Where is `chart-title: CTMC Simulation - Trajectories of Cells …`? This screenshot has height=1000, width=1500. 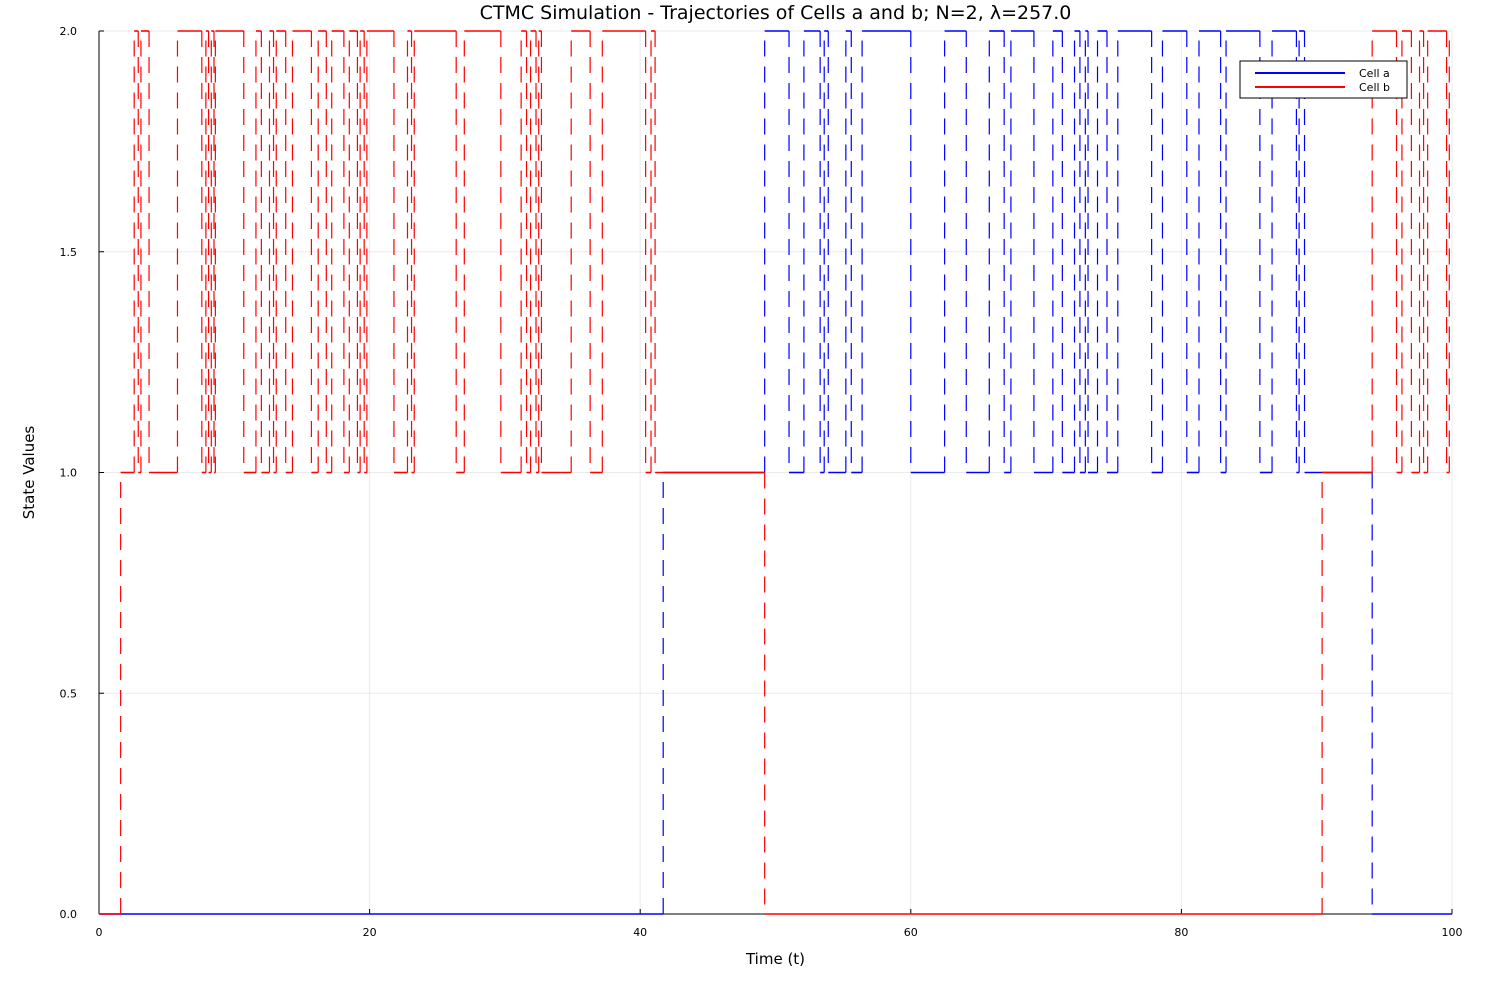 chart-title: CTMC Simulation - Trajectories of Cells … is located at coordinates (776, 13).